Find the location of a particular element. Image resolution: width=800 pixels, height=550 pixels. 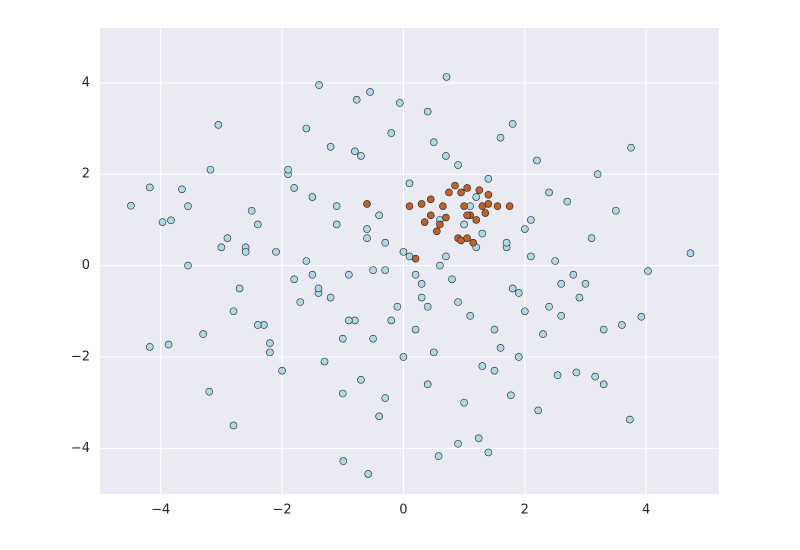

x-tick-label: 2 is located at coordinates (525, 510).